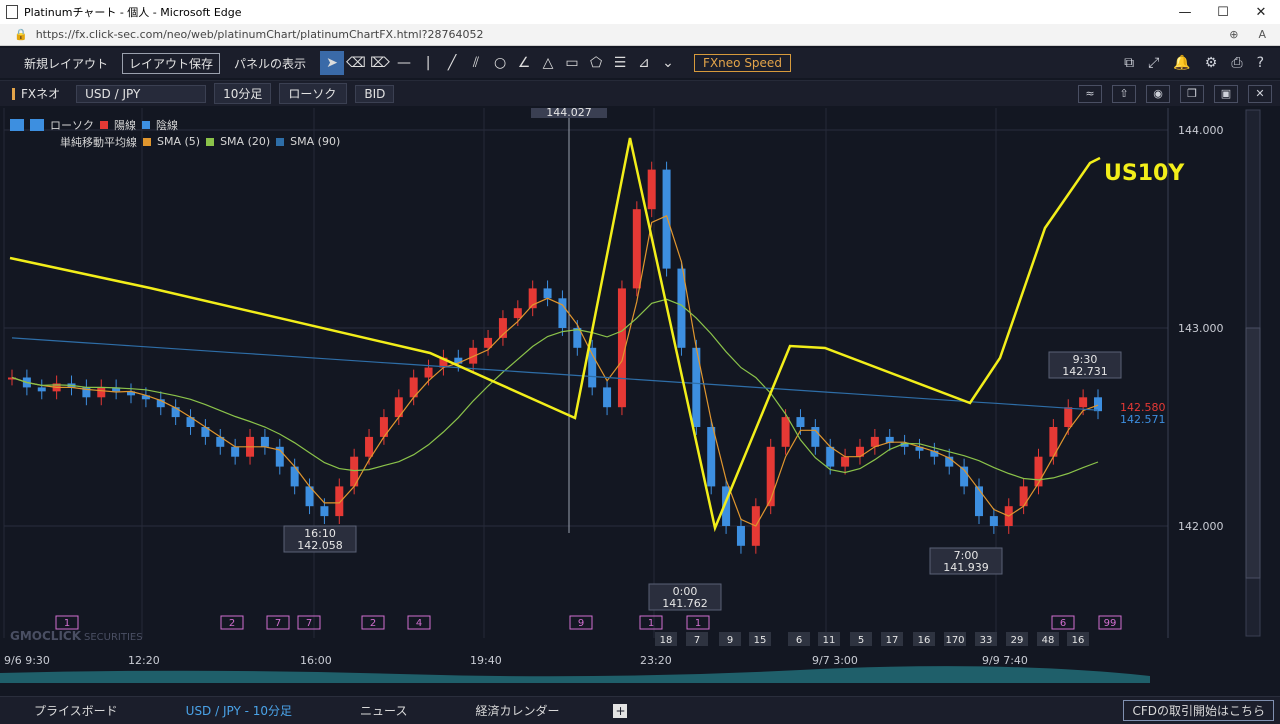 This screenshot has width=1280, height=724. What do you see at coordinates (66, 63) in the screenshot?
I see `new-layout-button: 新規レイアウト` at bounding box center [66, 63].